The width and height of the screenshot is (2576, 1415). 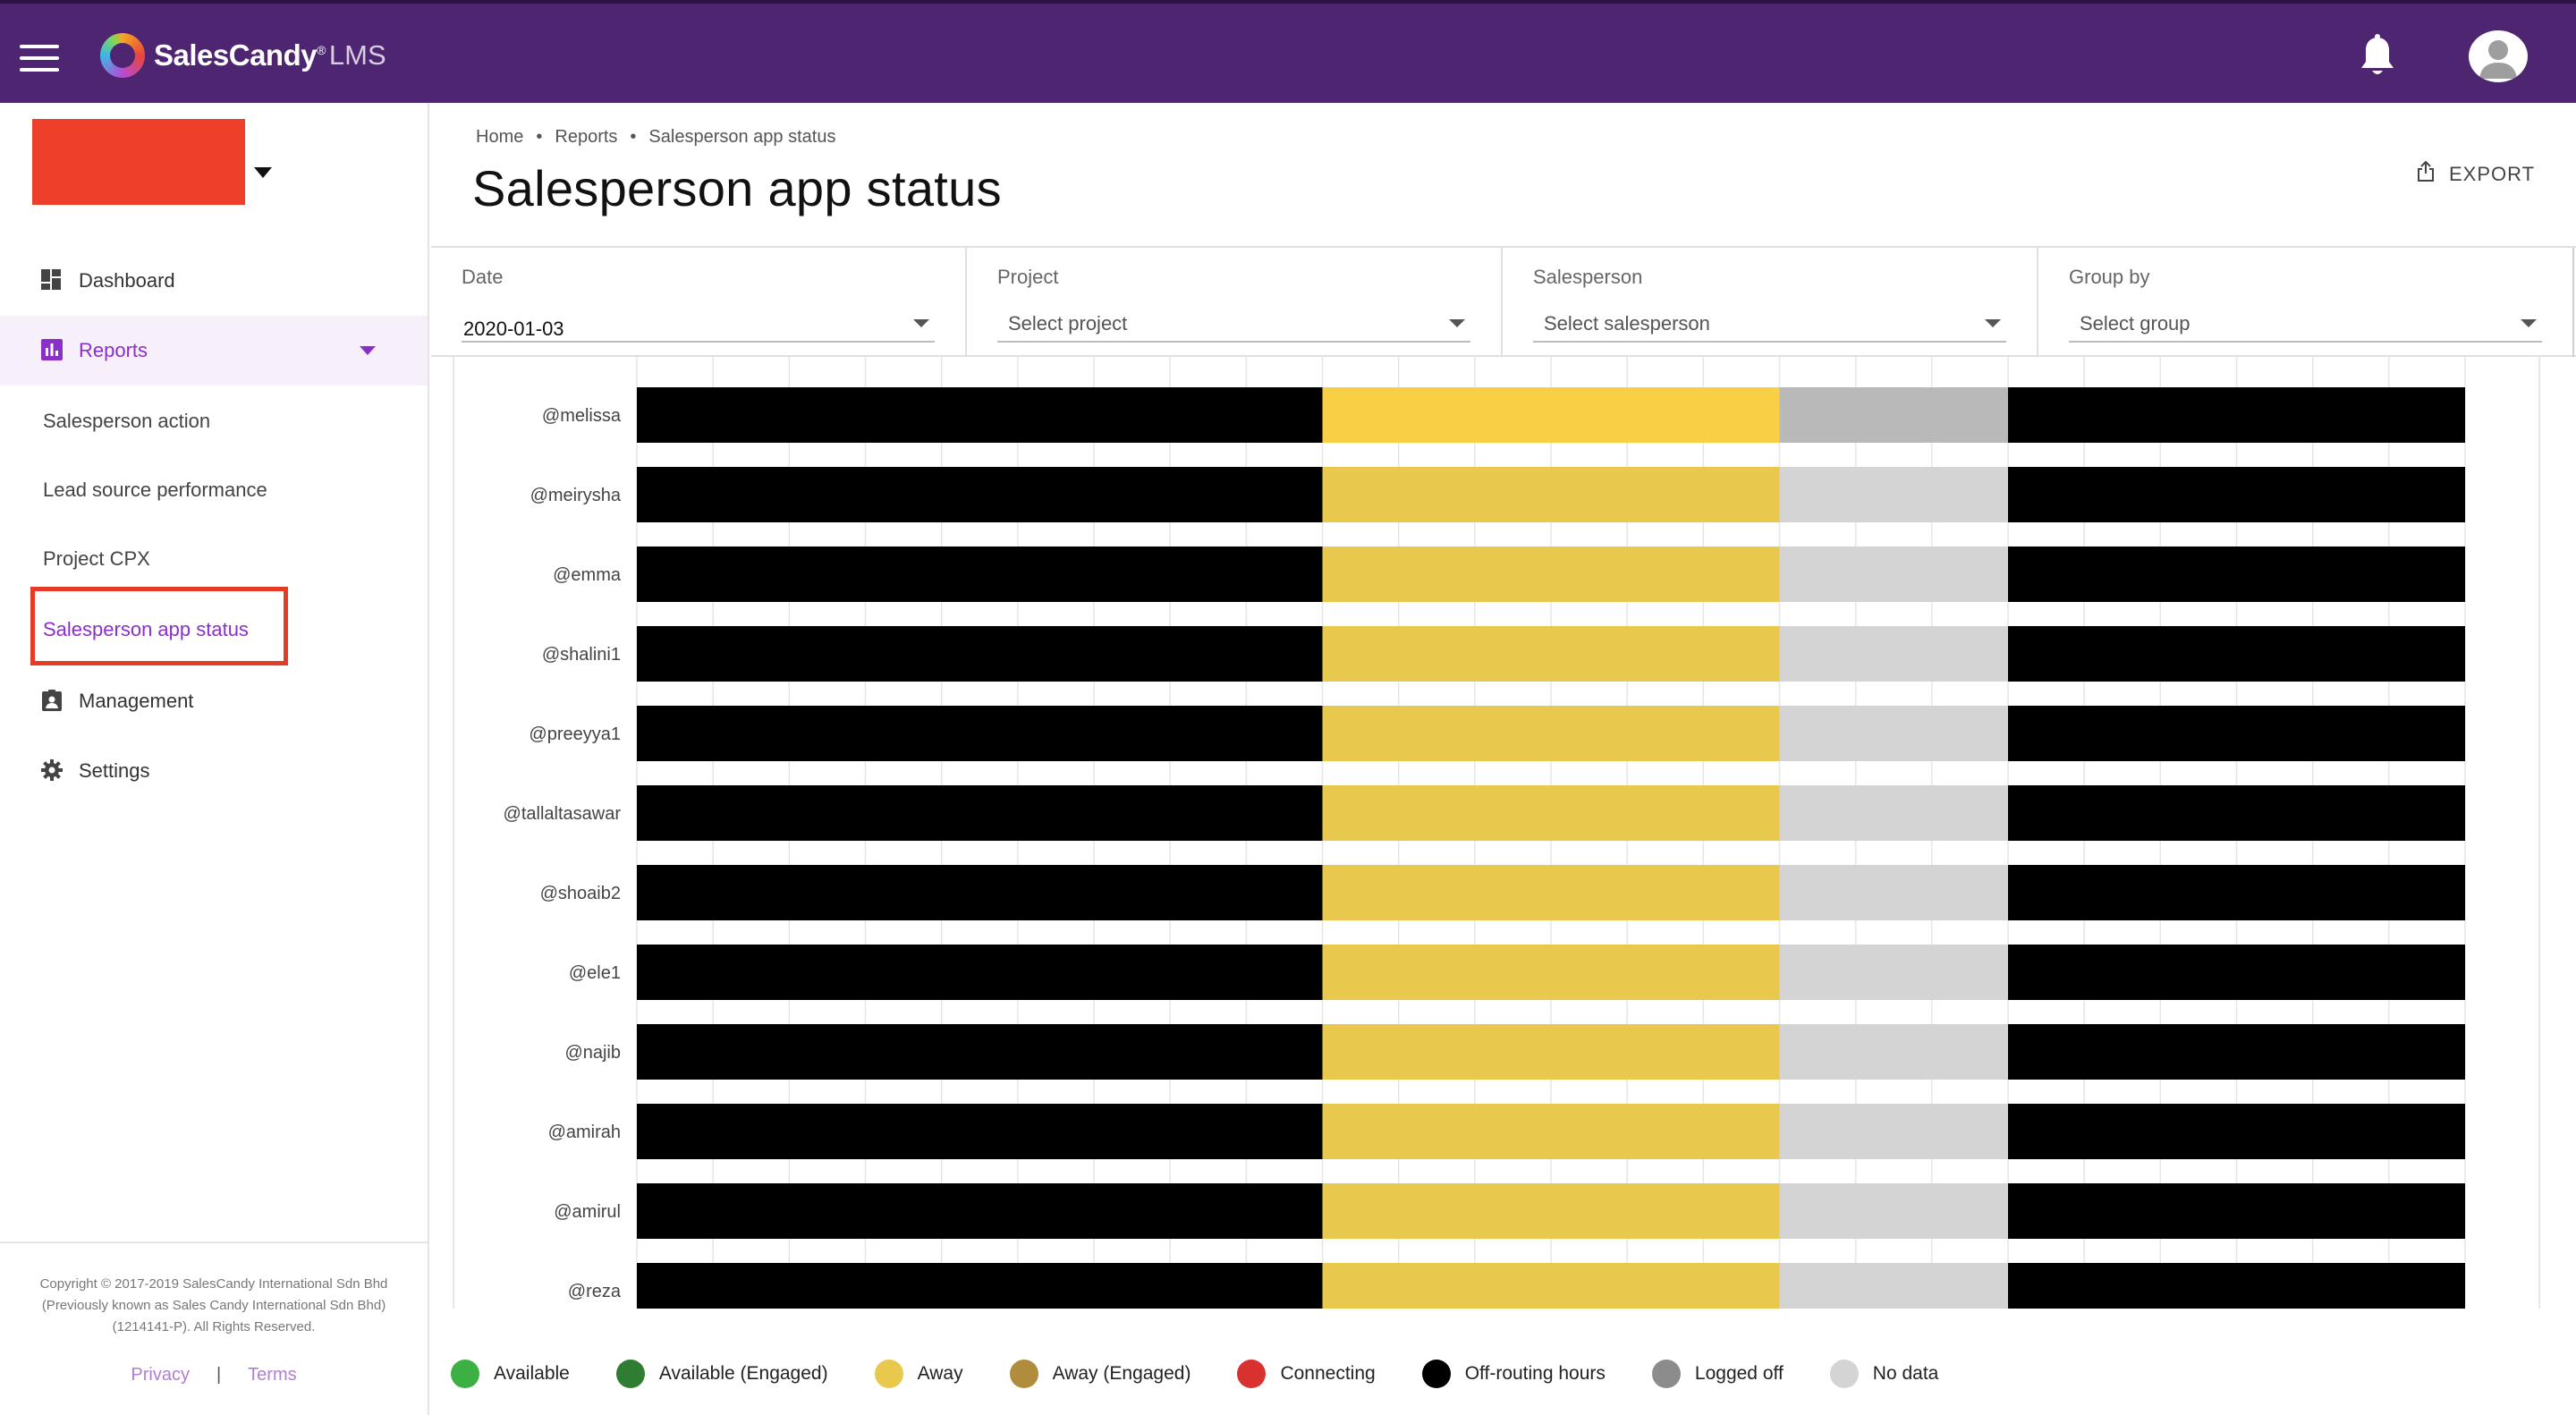 I want to click on sidebar-subitem-salesperson-app-status: Salesperson app status, so click(x=146, y=629).